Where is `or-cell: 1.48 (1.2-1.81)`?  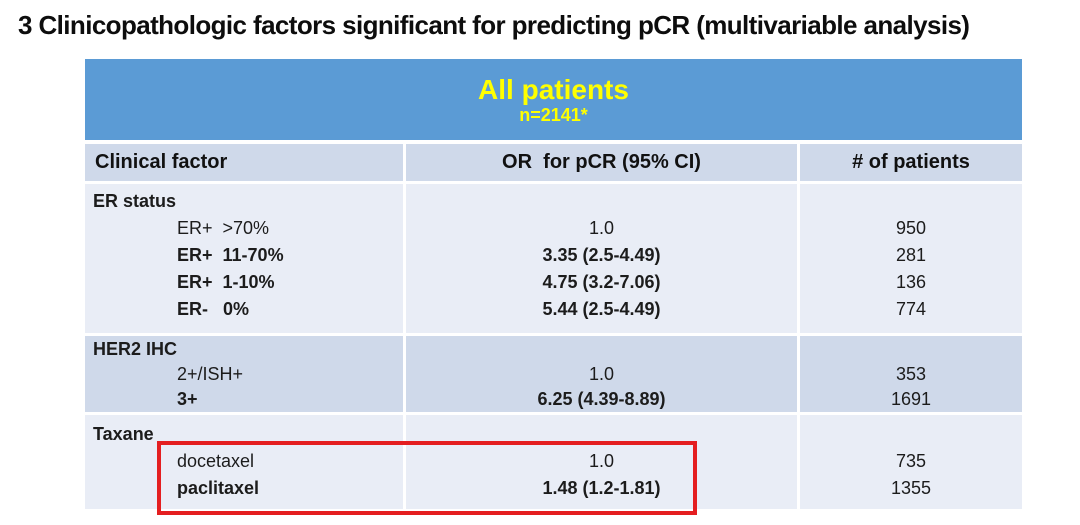
or-cell: 1.48 (1.2-1.81) is located at coordinates (601, 488).